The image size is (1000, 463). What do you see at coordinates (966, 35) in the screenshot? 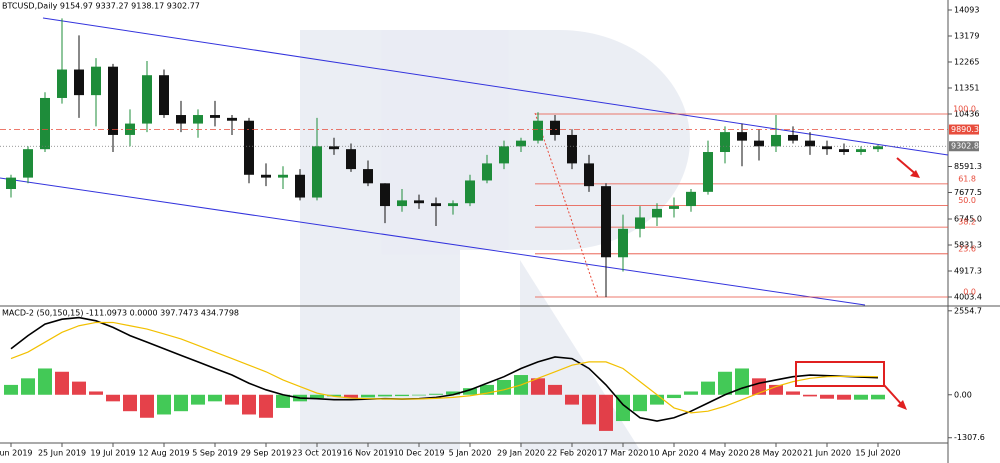
I see `y-tick-label: 13179` at bounding box center [966, 35].